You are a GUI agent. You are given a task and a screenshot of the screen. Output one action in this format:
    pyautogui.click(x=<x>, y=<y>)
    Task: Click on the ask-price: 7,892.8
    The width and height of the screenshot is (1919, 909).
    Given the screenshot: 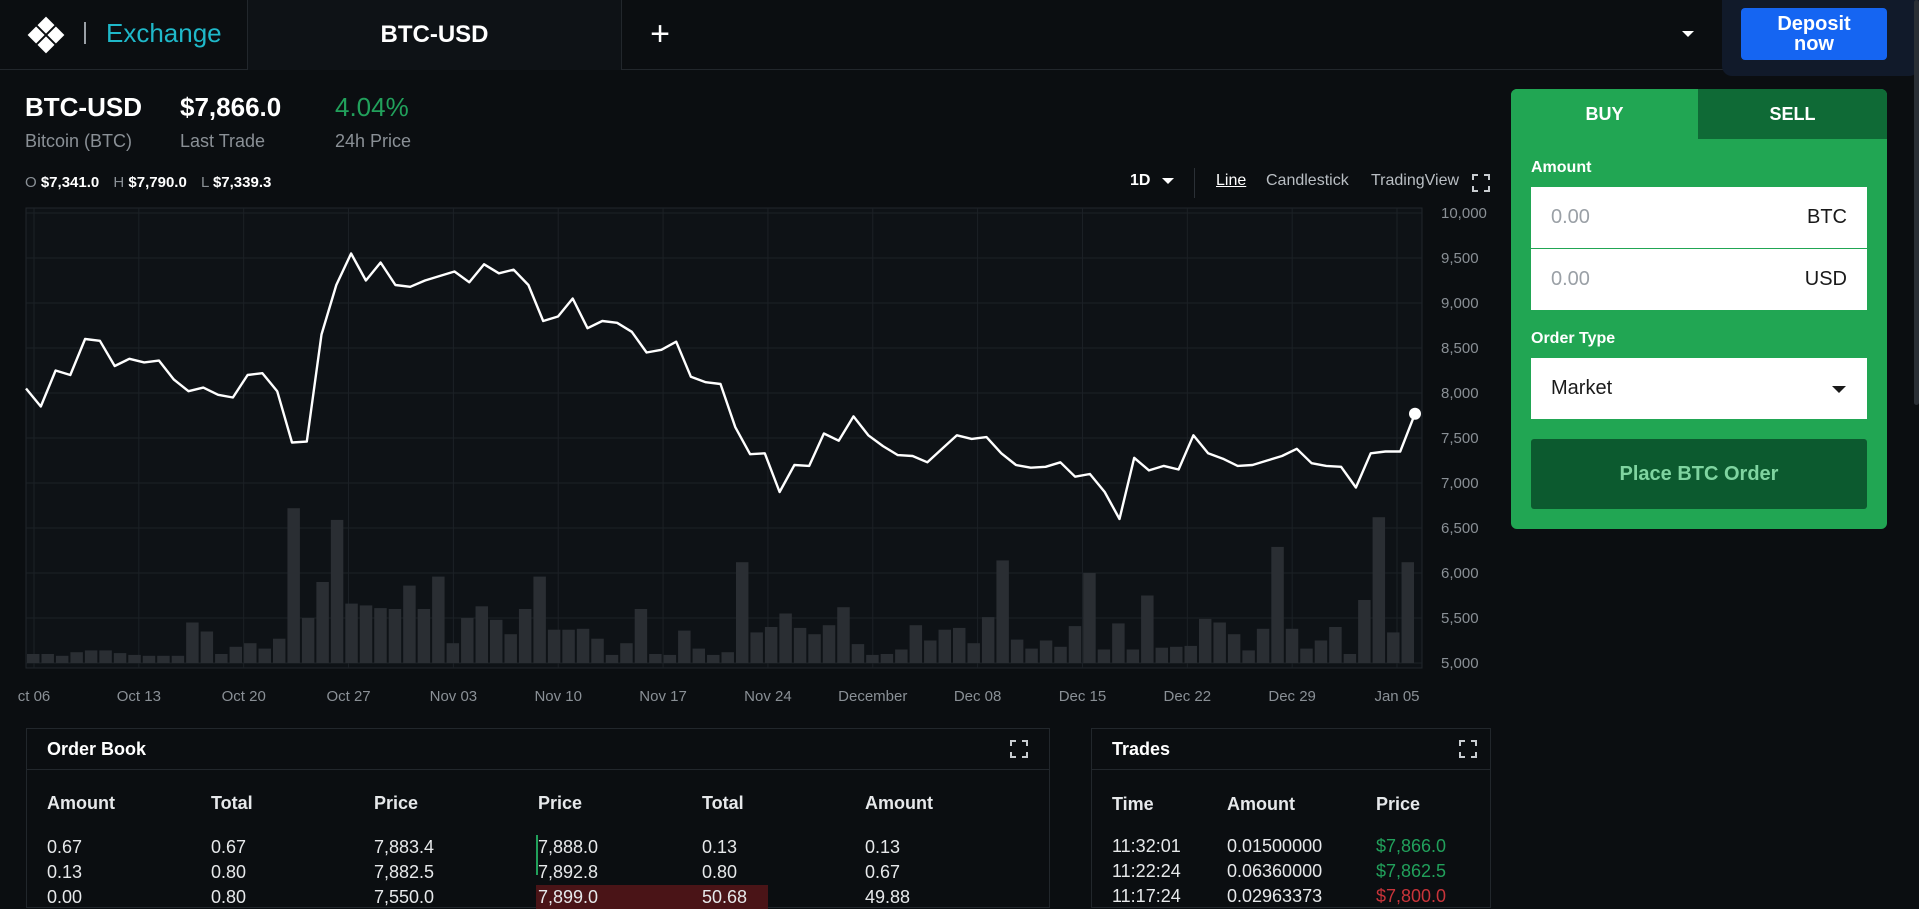 What is the action you would take?
    pyautogui.click(x=568, y=872)
    